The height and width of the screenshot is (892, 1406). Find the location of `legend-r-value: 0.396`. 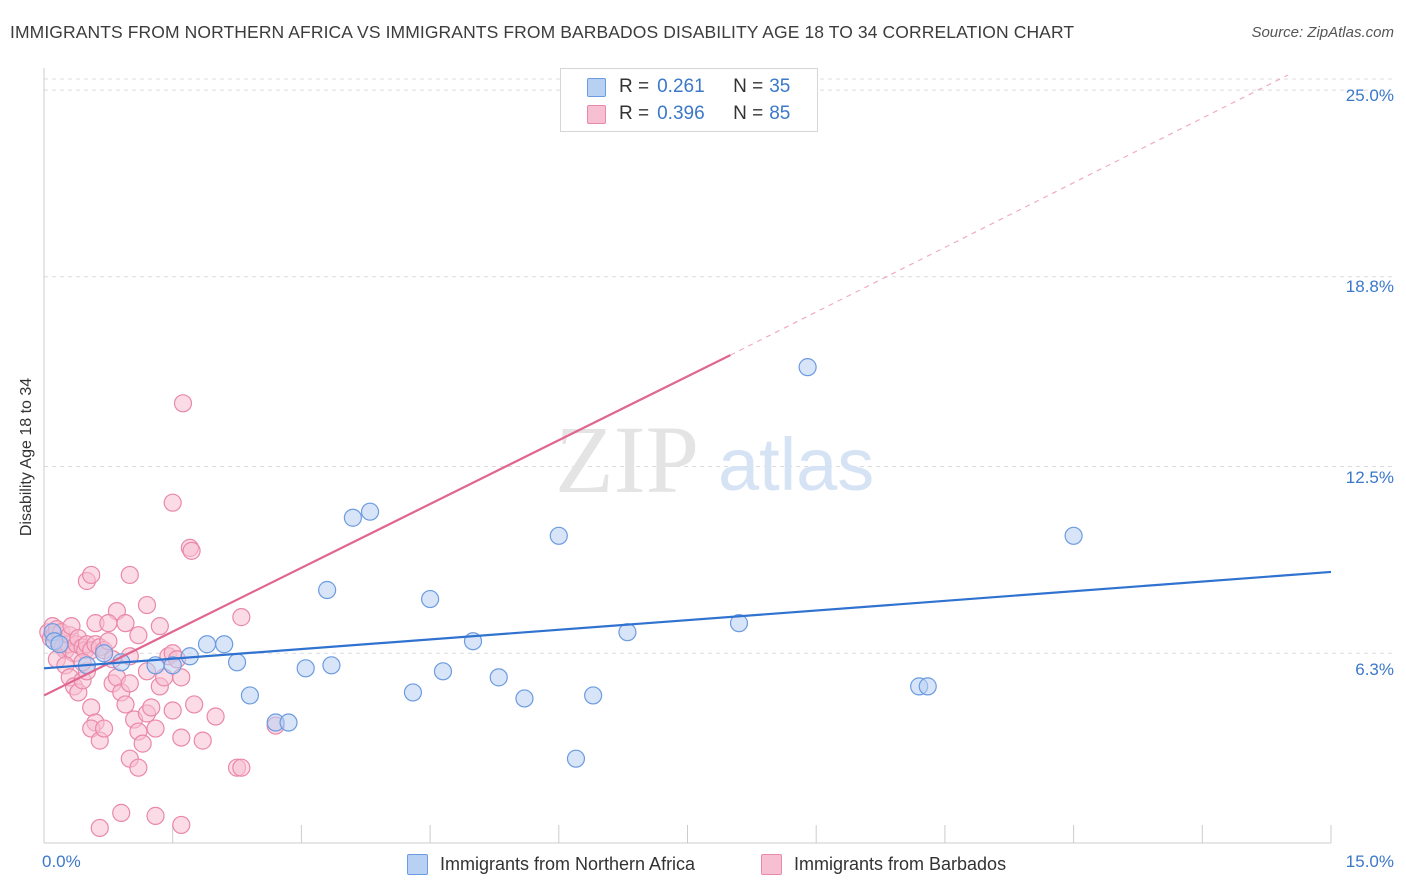

legend-r-value: 0.396 is located at coordinates (681, 113).